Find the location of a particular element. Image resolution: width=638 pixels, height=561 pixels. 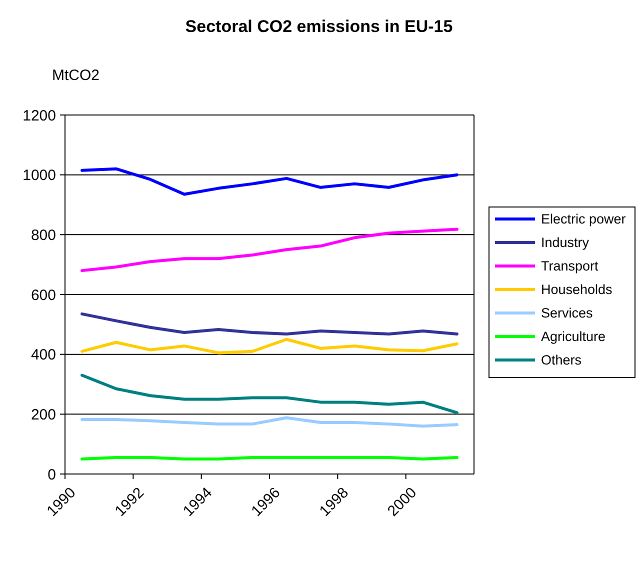

legend-label: Services is located at coordinates (567, 313).